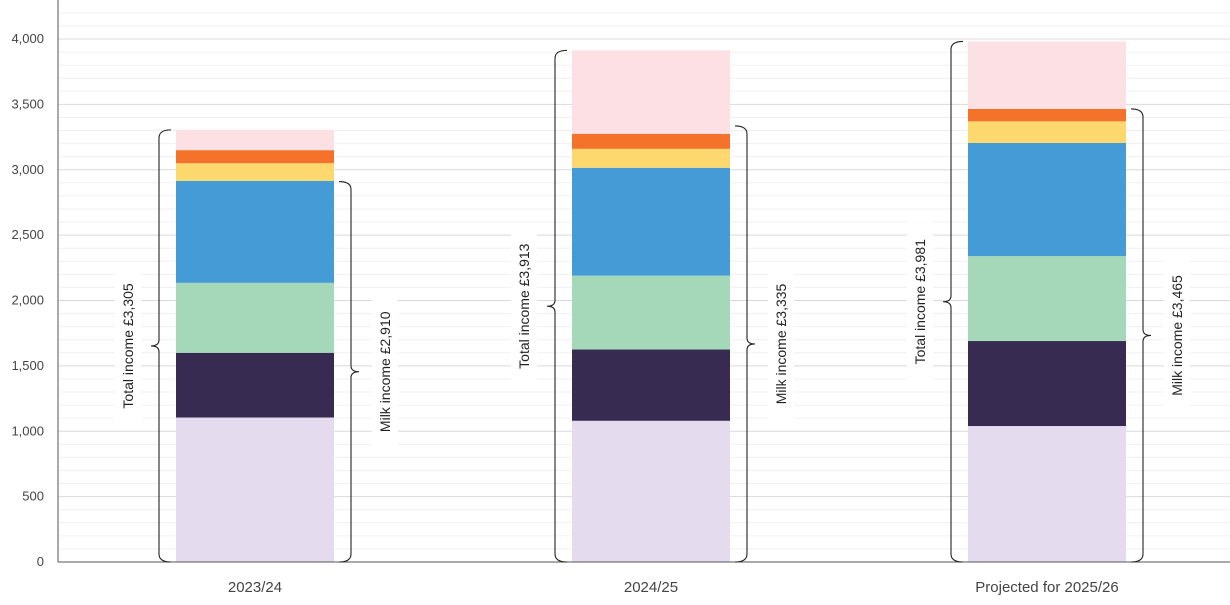  I want to click on milk-income-label: Milk income £2,910, so click(385, 371).